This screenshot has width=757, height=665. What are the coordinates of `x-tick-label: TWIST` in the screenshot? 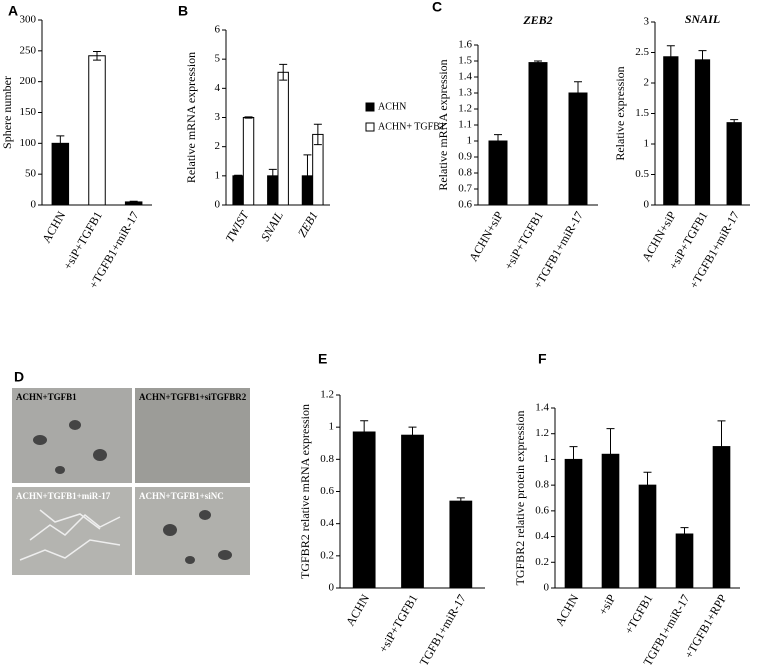 It's located at (237, 226).